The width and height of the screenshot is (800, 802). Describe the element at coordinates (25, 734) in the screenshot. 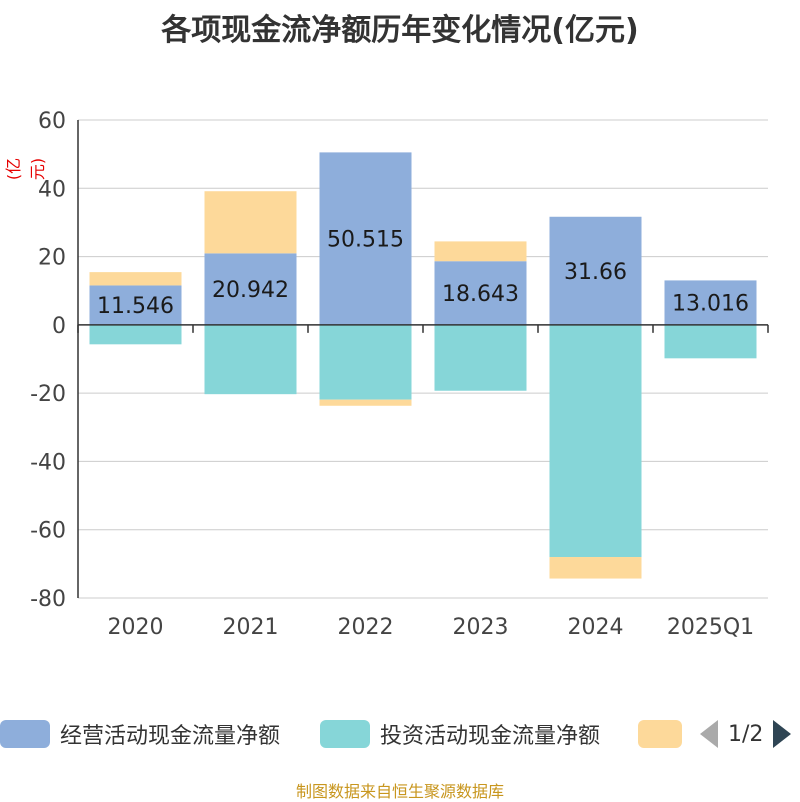

I see `legend-swatch-operating` at that location.